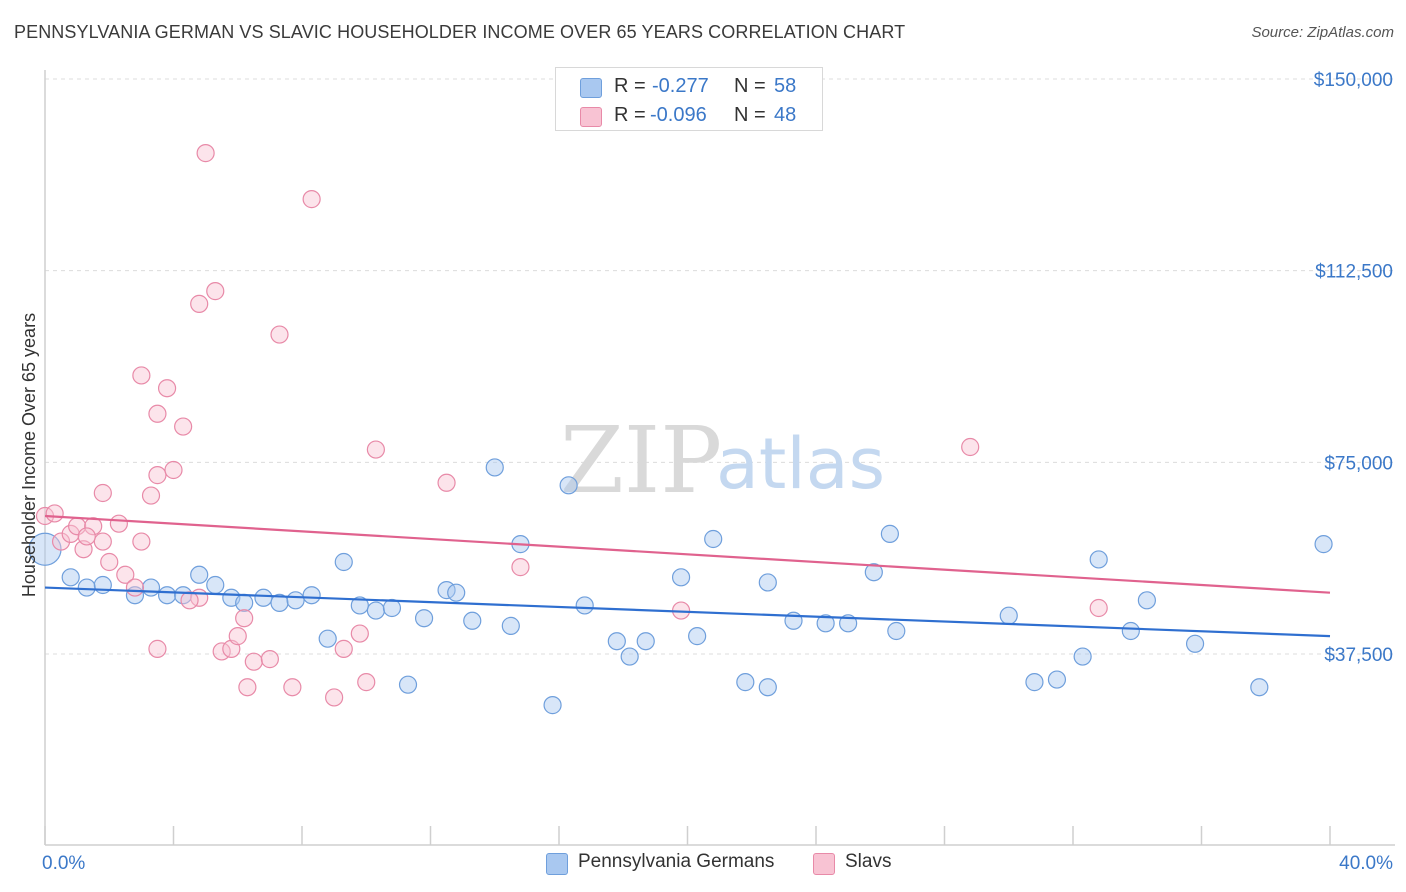 The image size is (1406, 892). I want to click on source-label: Source: ZipAtlas.com, so click(1322, 32).